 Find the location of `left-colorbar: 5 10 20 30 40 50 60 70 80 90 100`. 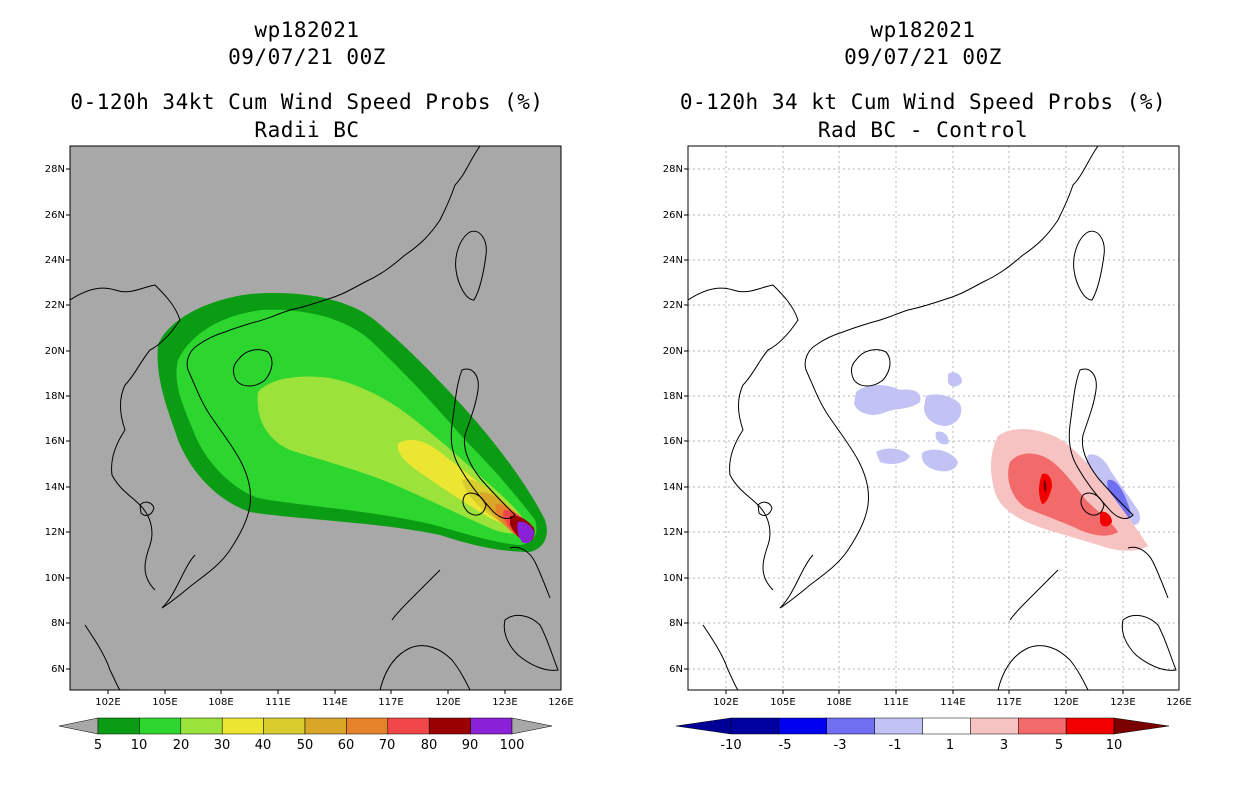

left-colorbar: 5 10 20 30 40 50 60 70 80 90 100 is located at coordinates (305, 735).